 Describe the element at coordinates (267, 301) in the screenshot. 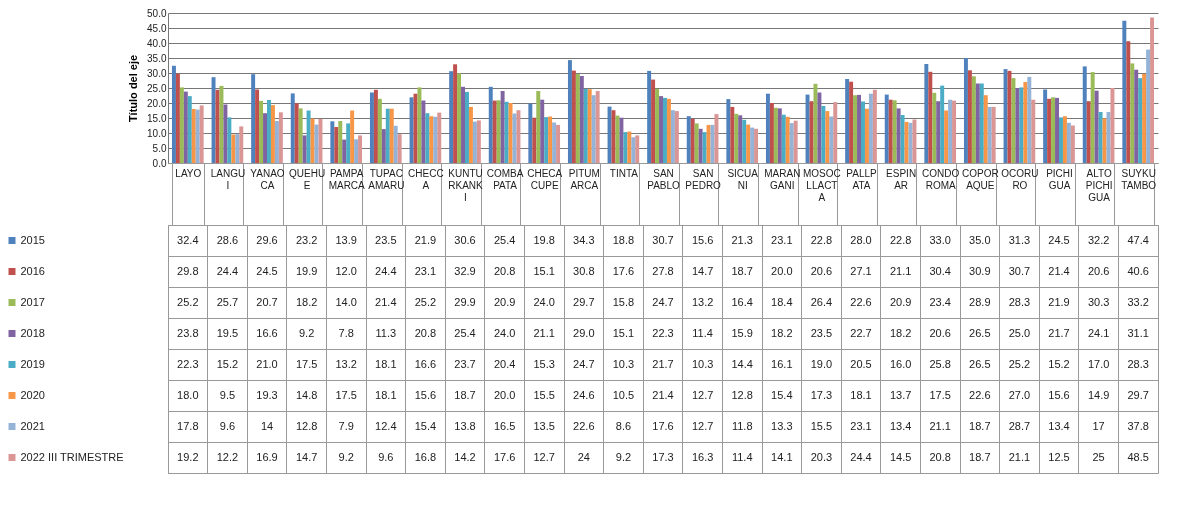

I see `data-label: 20.7` at that location.